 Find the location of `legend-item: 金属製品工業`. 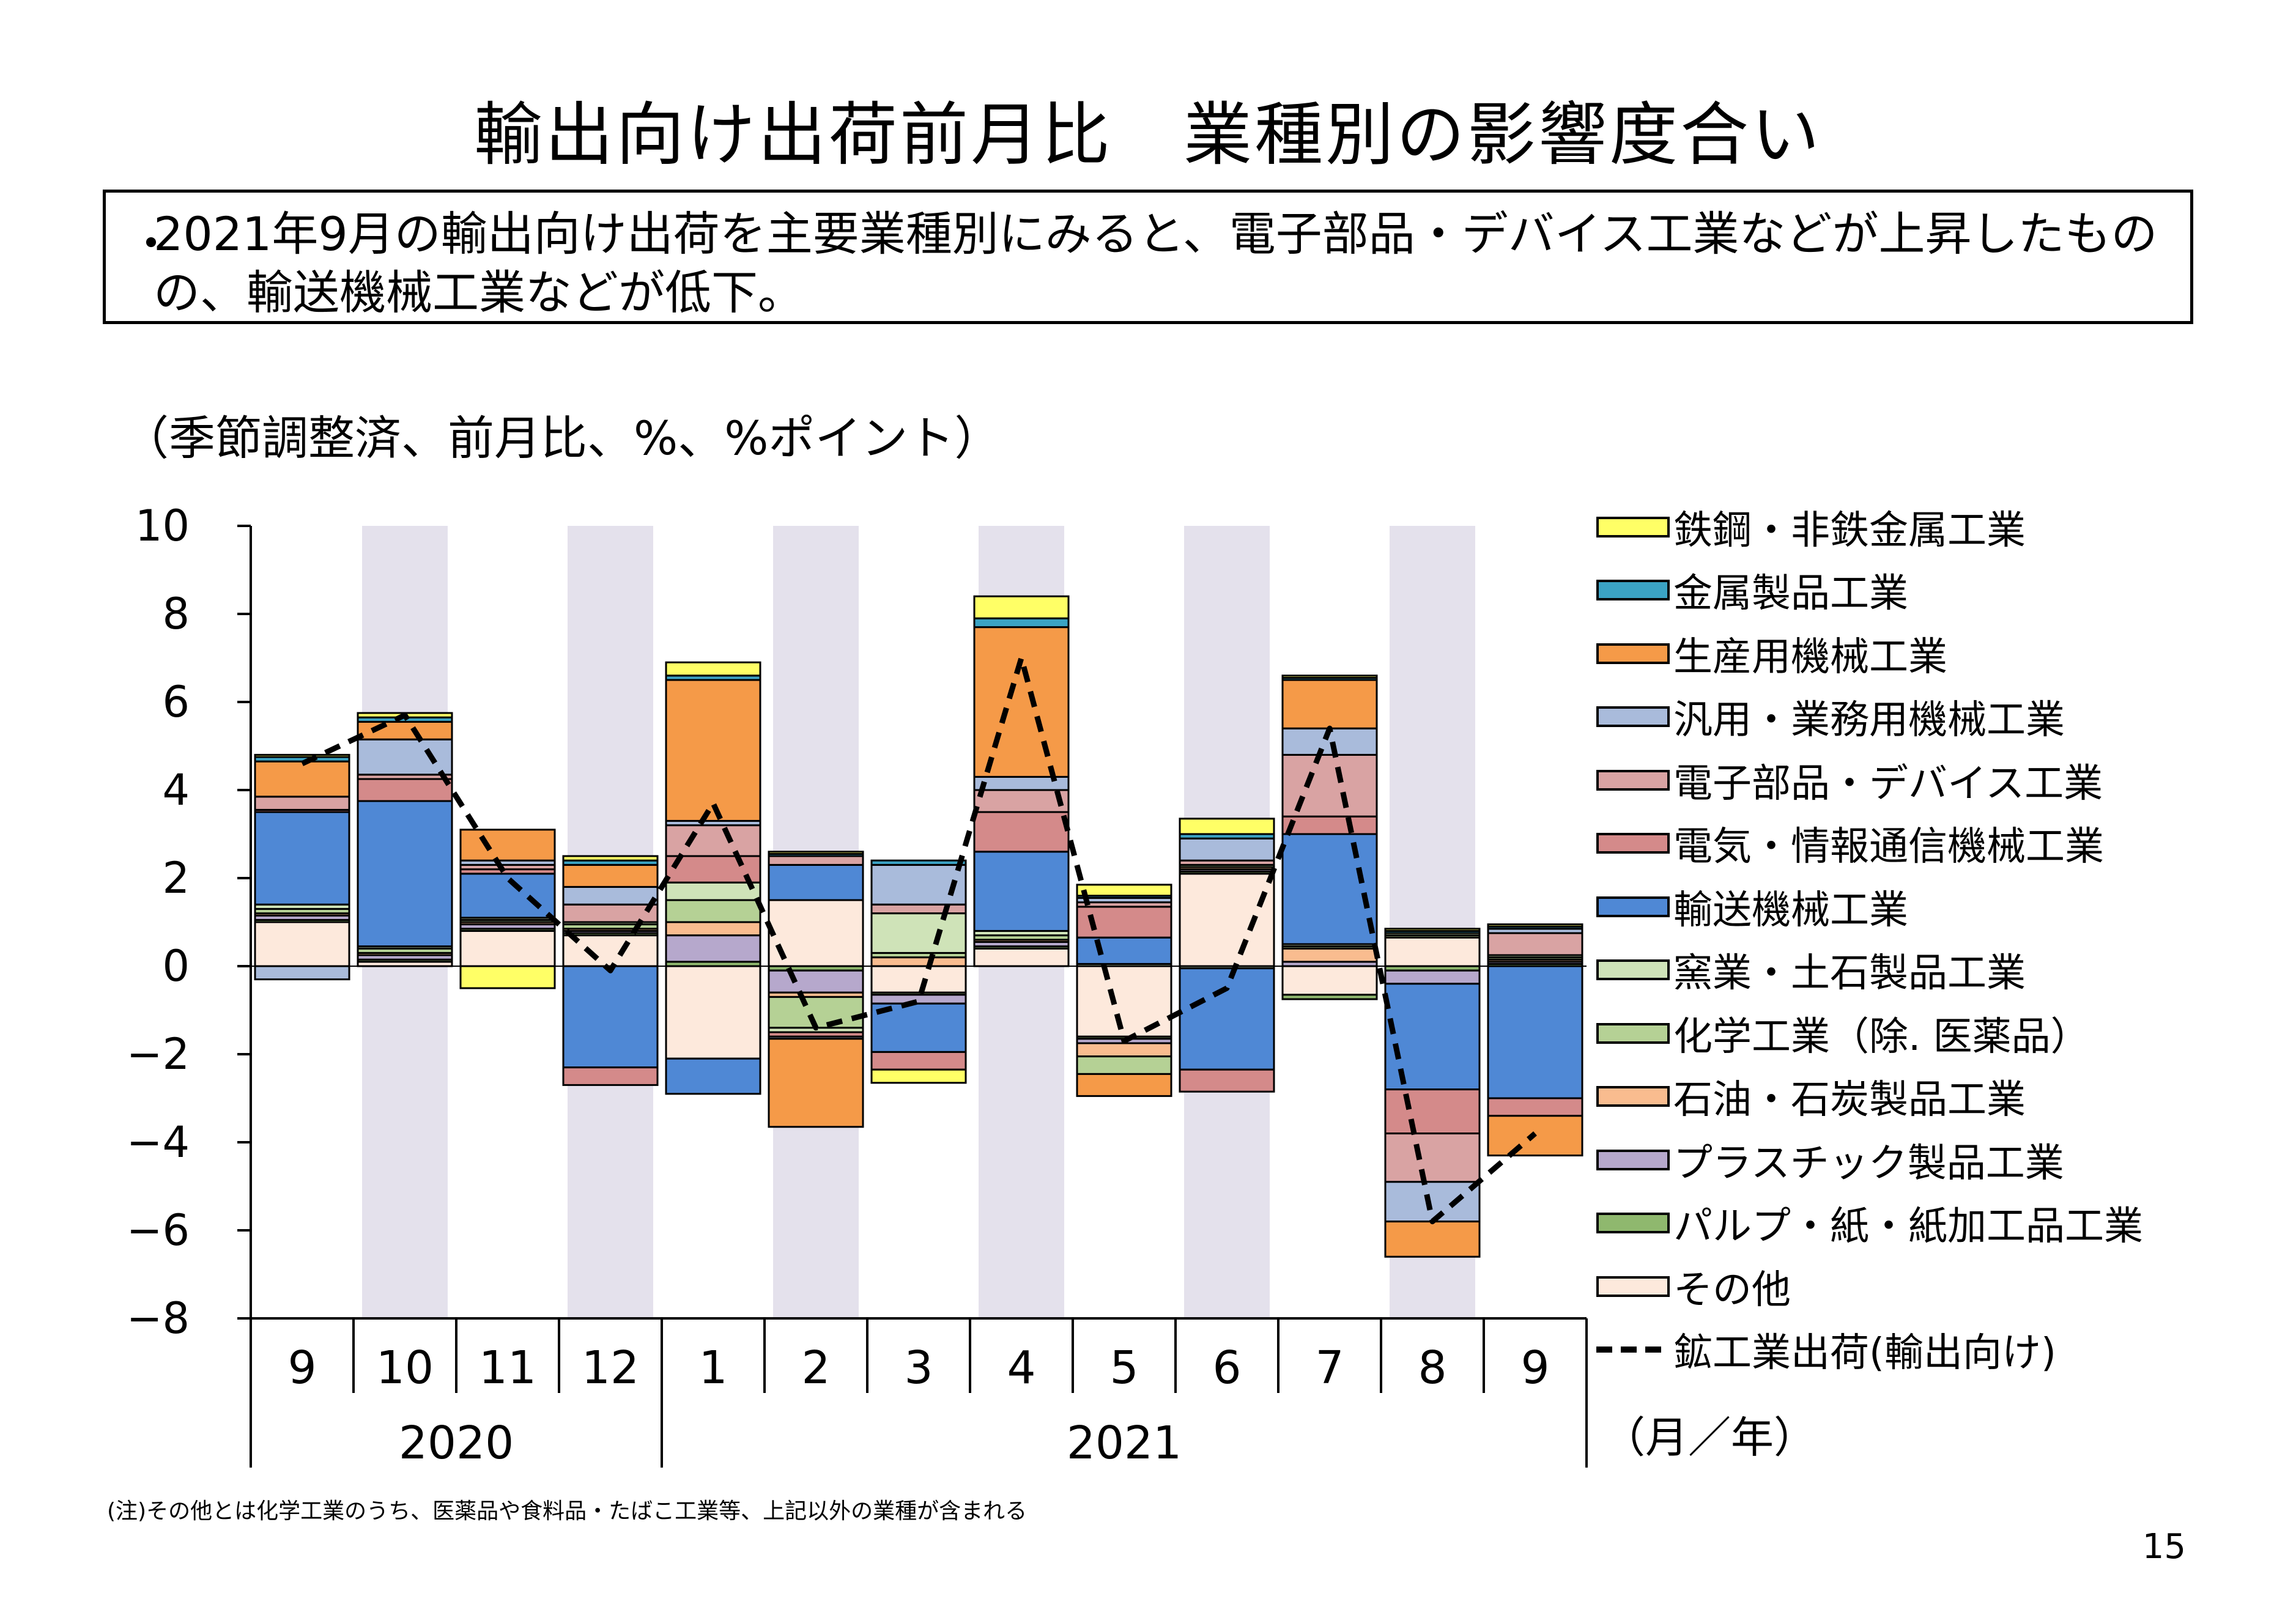

legend-item: 金属製品工業 is located at coordinates (1939, 591).